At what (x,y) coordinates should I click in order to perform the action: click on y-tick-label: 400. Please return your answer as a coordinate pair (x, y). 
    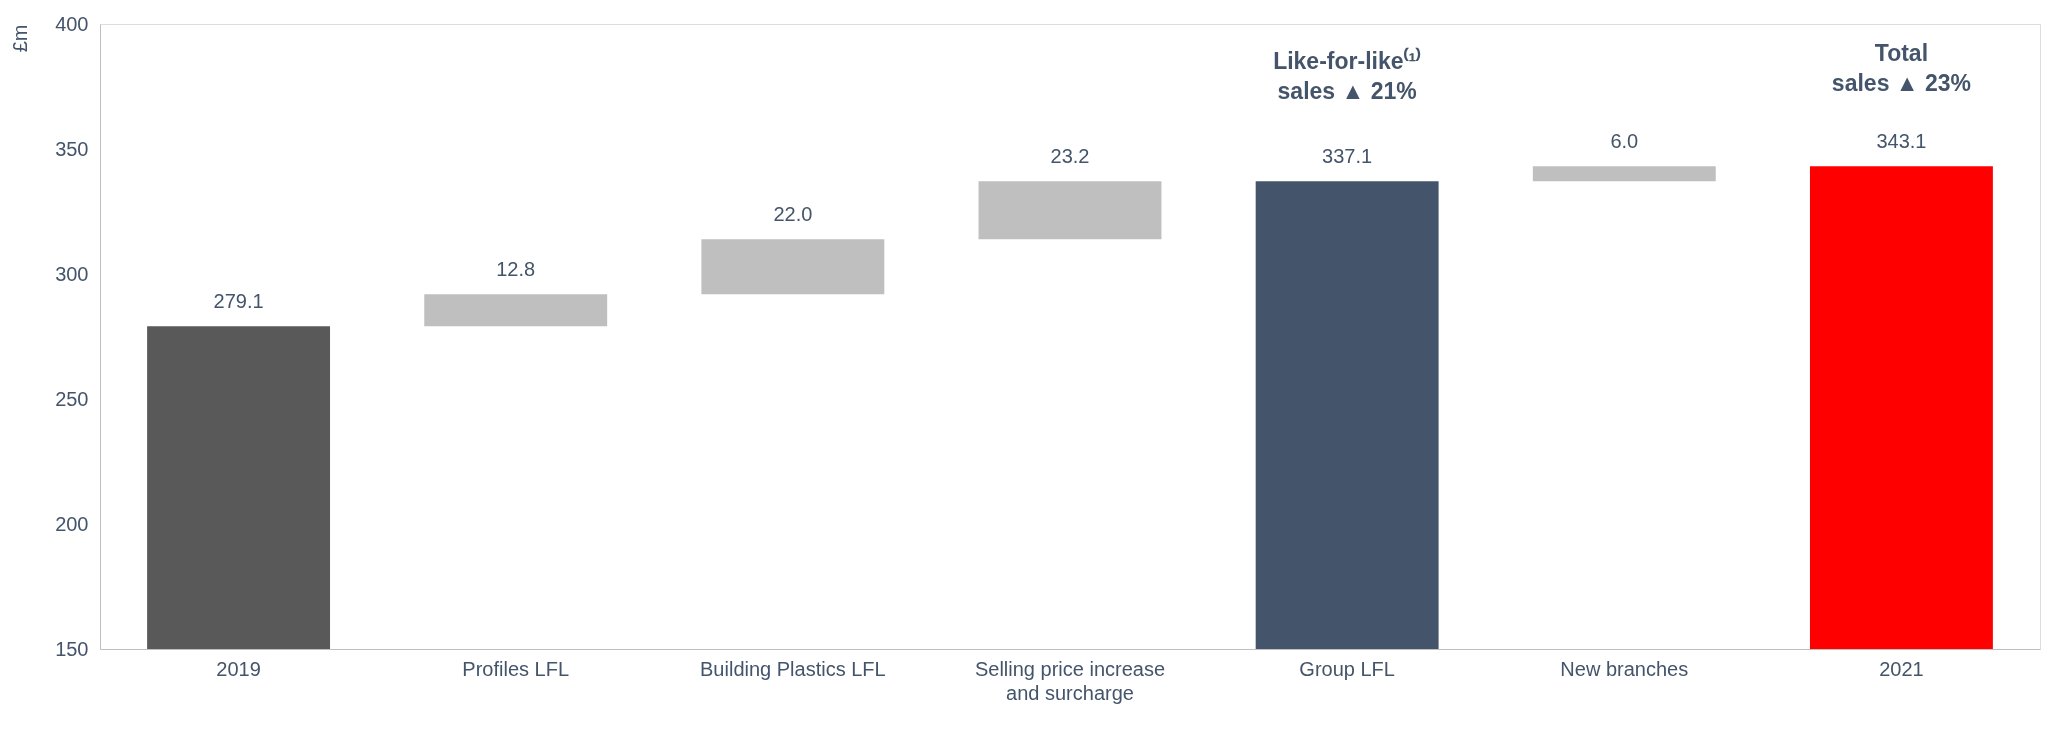
    Looking at the image, I should click on (72, 23).